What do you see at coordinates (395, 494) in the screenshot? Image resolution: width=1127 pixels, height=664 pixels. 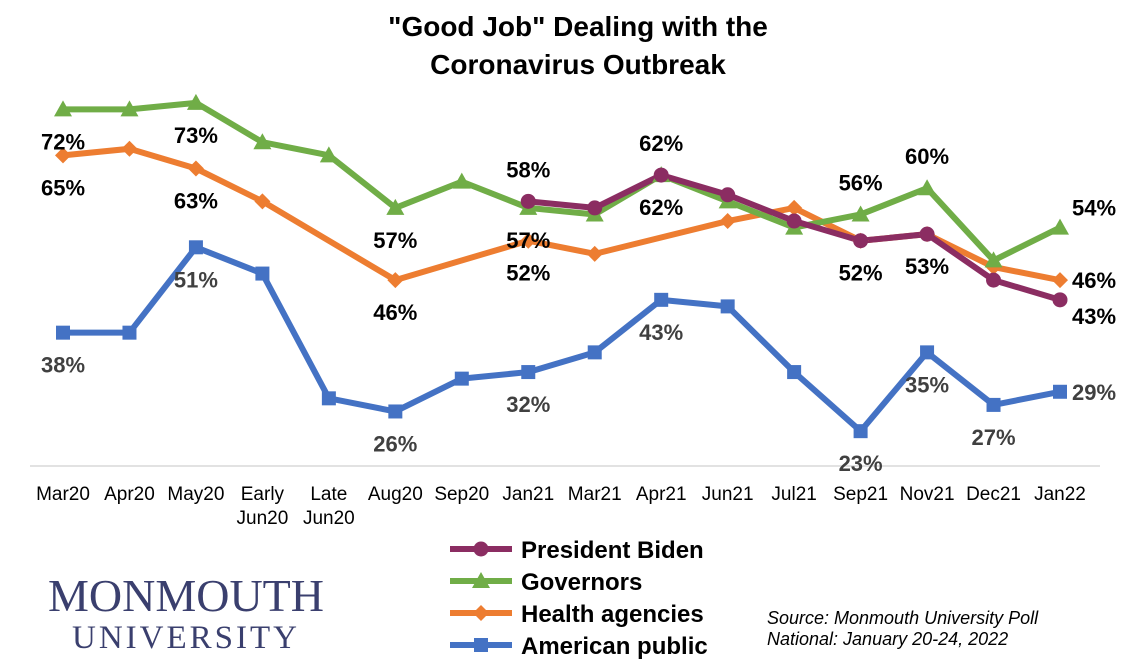 I see `x-tick-label: Aug20` at bounding box center [395, 494].